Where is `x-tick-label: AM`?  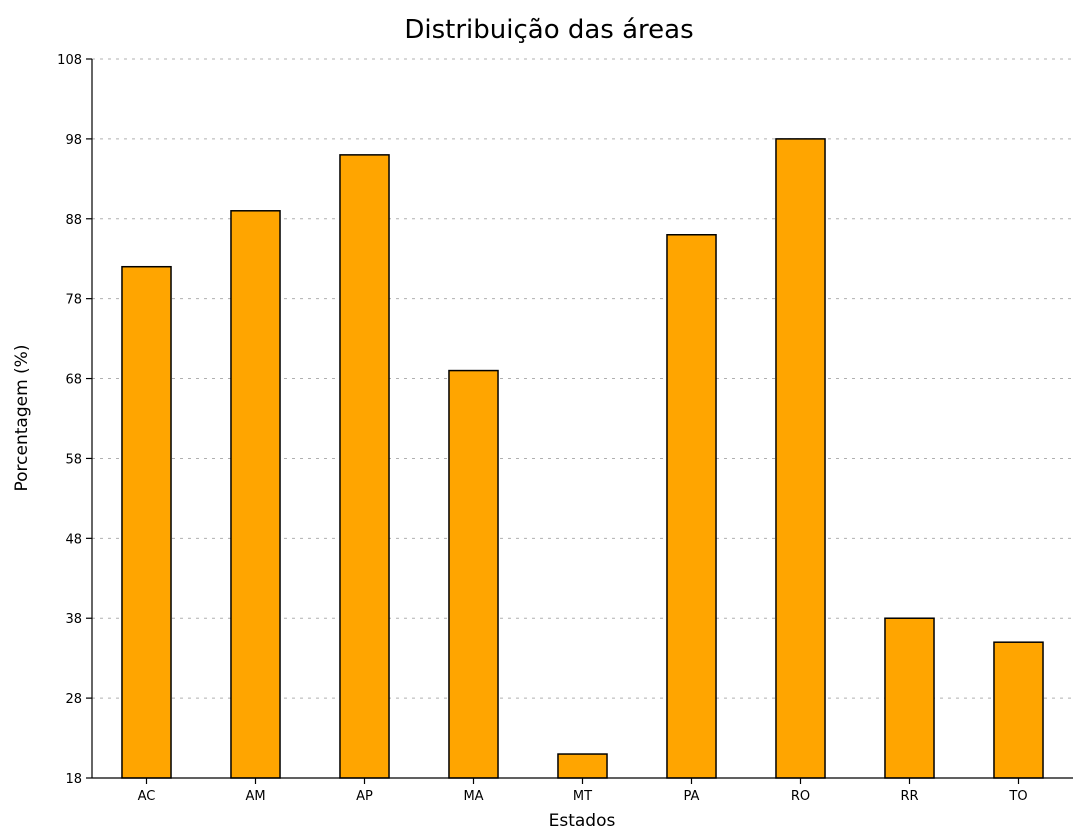
x-tick-label: AM is located at coordinates (255, 796).